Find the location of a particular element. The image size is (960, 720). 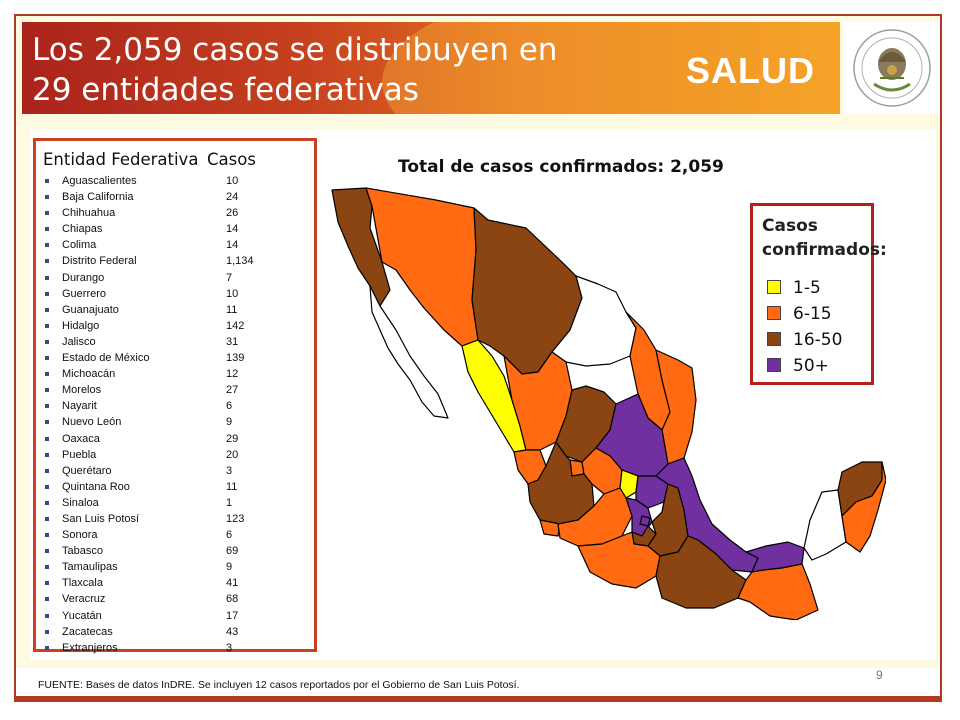

state-name: Morelos is located at coordinates (82, 390).